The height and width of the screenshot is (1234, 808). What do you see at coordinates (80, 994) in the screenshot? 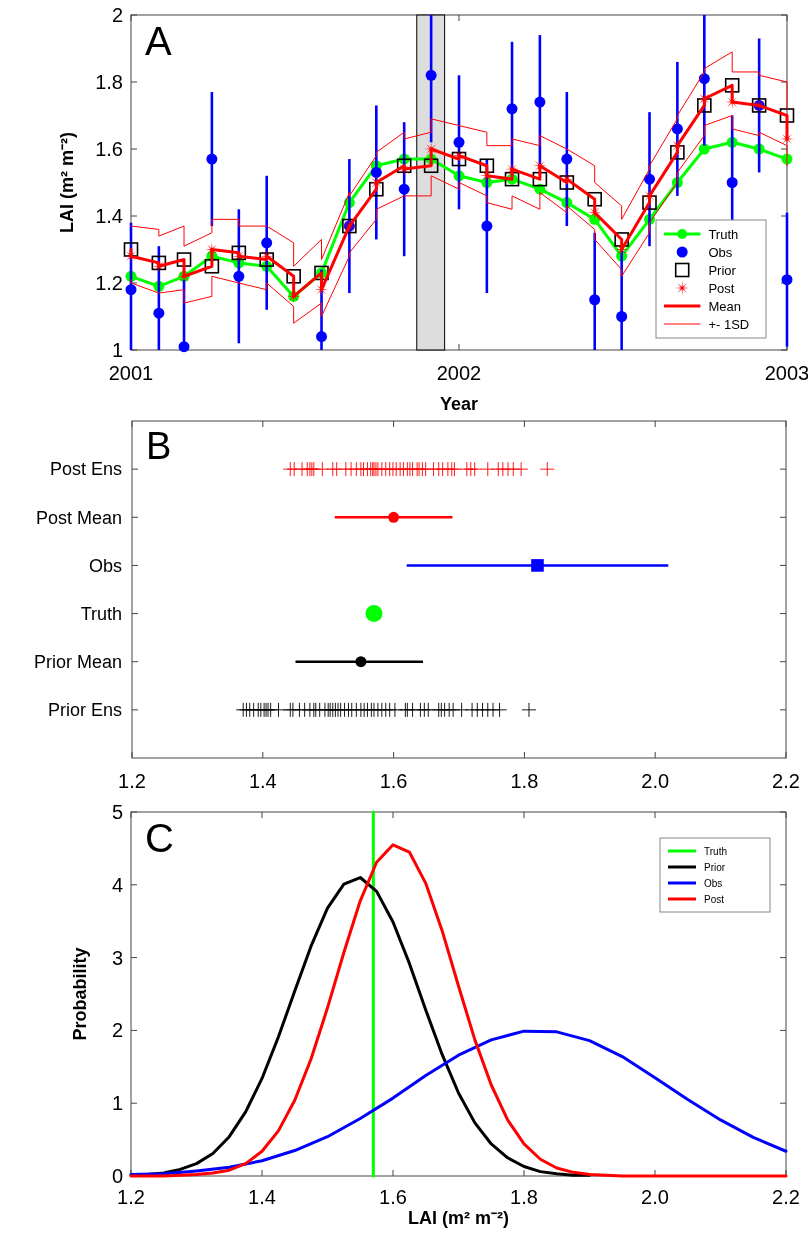
I see `y-axis-title: Probability` at bounding box center [80, 994].